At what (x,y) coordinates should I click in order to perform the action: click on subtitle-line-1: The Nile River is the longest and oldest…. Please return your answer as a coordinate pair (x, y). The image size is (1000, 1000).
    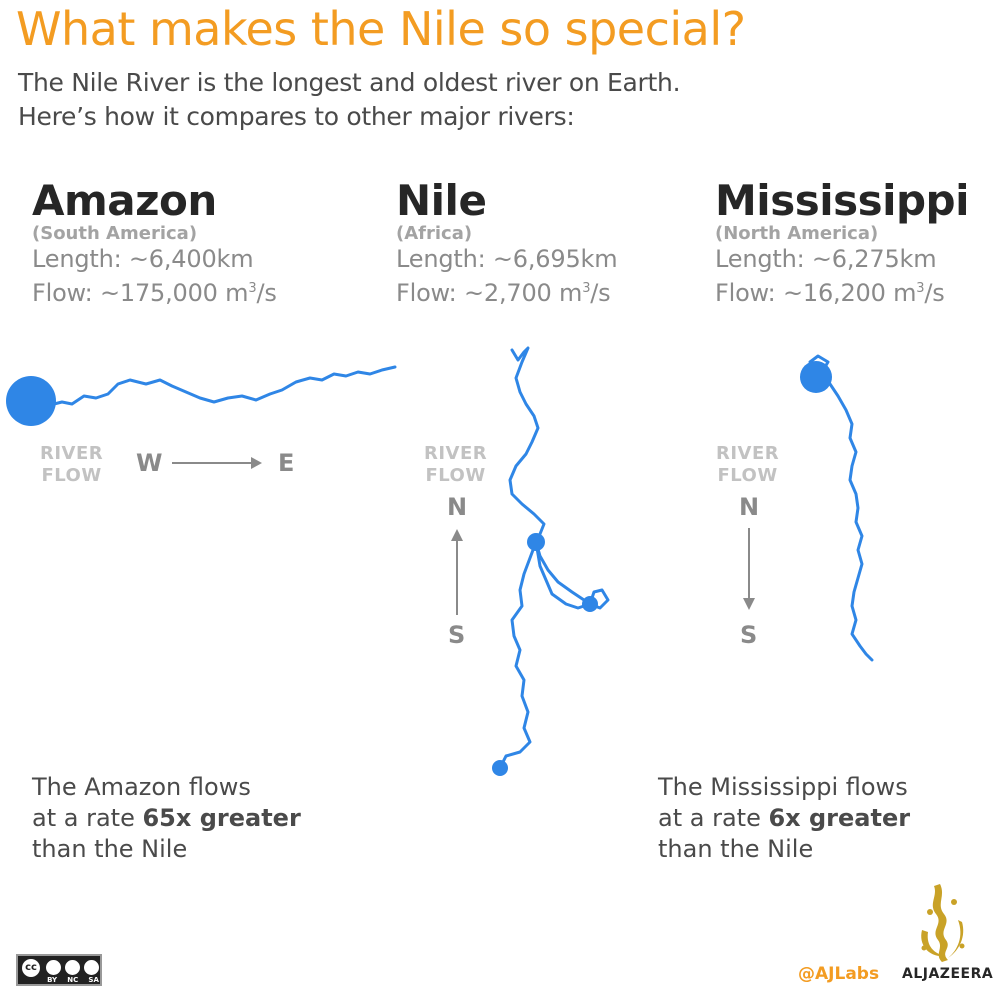
    Looking at the image, I should click on (349, 82).